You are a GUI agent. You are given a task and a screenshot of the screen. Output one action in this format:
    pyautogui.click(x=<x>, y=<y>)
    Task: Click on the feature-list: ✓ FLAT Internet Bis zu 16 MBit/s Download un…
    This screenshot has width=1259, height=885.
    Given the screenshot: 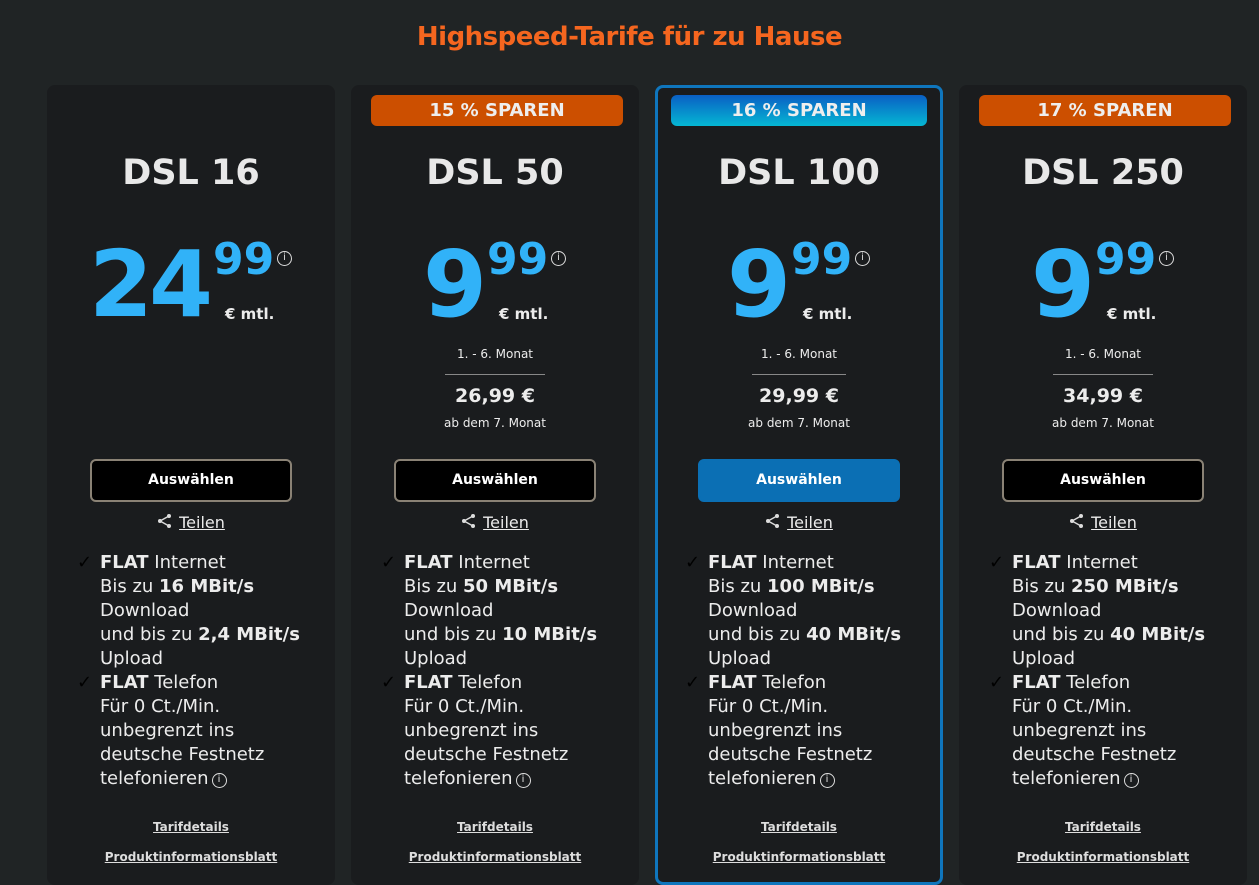 What is the action you would take?
    pyautogui.click(x=204, y=671)
    